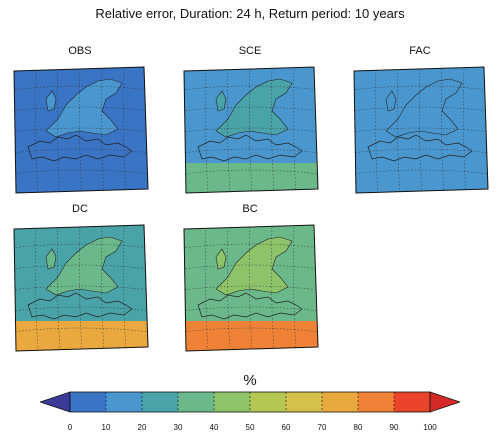 Image resolution: width=500 pixels, height=436 pixels. I want to click on panel-title: SCE, so click(250, 51).